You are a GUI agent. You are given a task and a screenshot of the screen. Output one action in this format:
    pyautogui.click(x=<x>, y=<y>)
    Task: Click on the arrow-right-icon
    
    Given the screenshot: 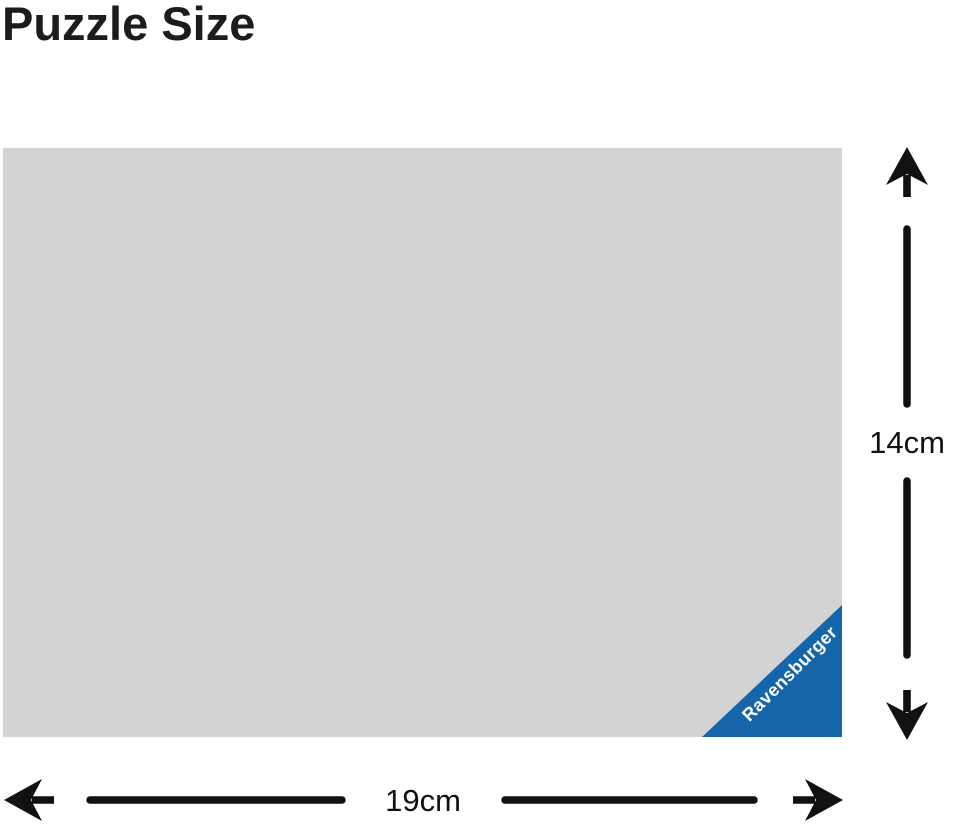 What is the action you would take?
    pyautogui.click(x=818, y=800)
    